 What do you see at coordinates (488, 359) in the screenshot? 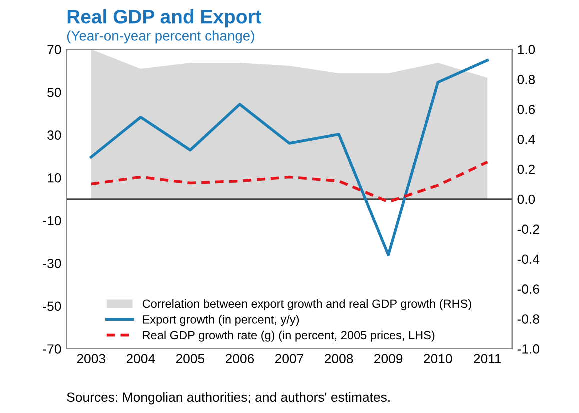
I see `x-tick-label: 2011` at bounding box center [488, 359].